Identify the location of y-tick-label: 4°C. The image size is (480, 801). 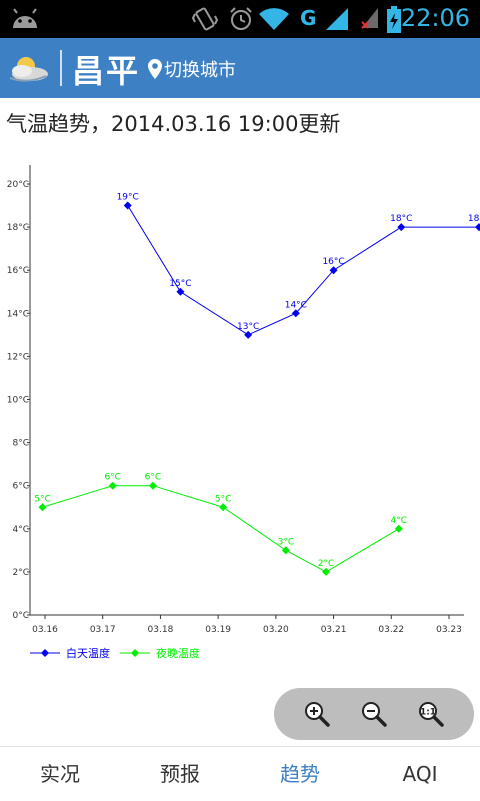
(20, 530).